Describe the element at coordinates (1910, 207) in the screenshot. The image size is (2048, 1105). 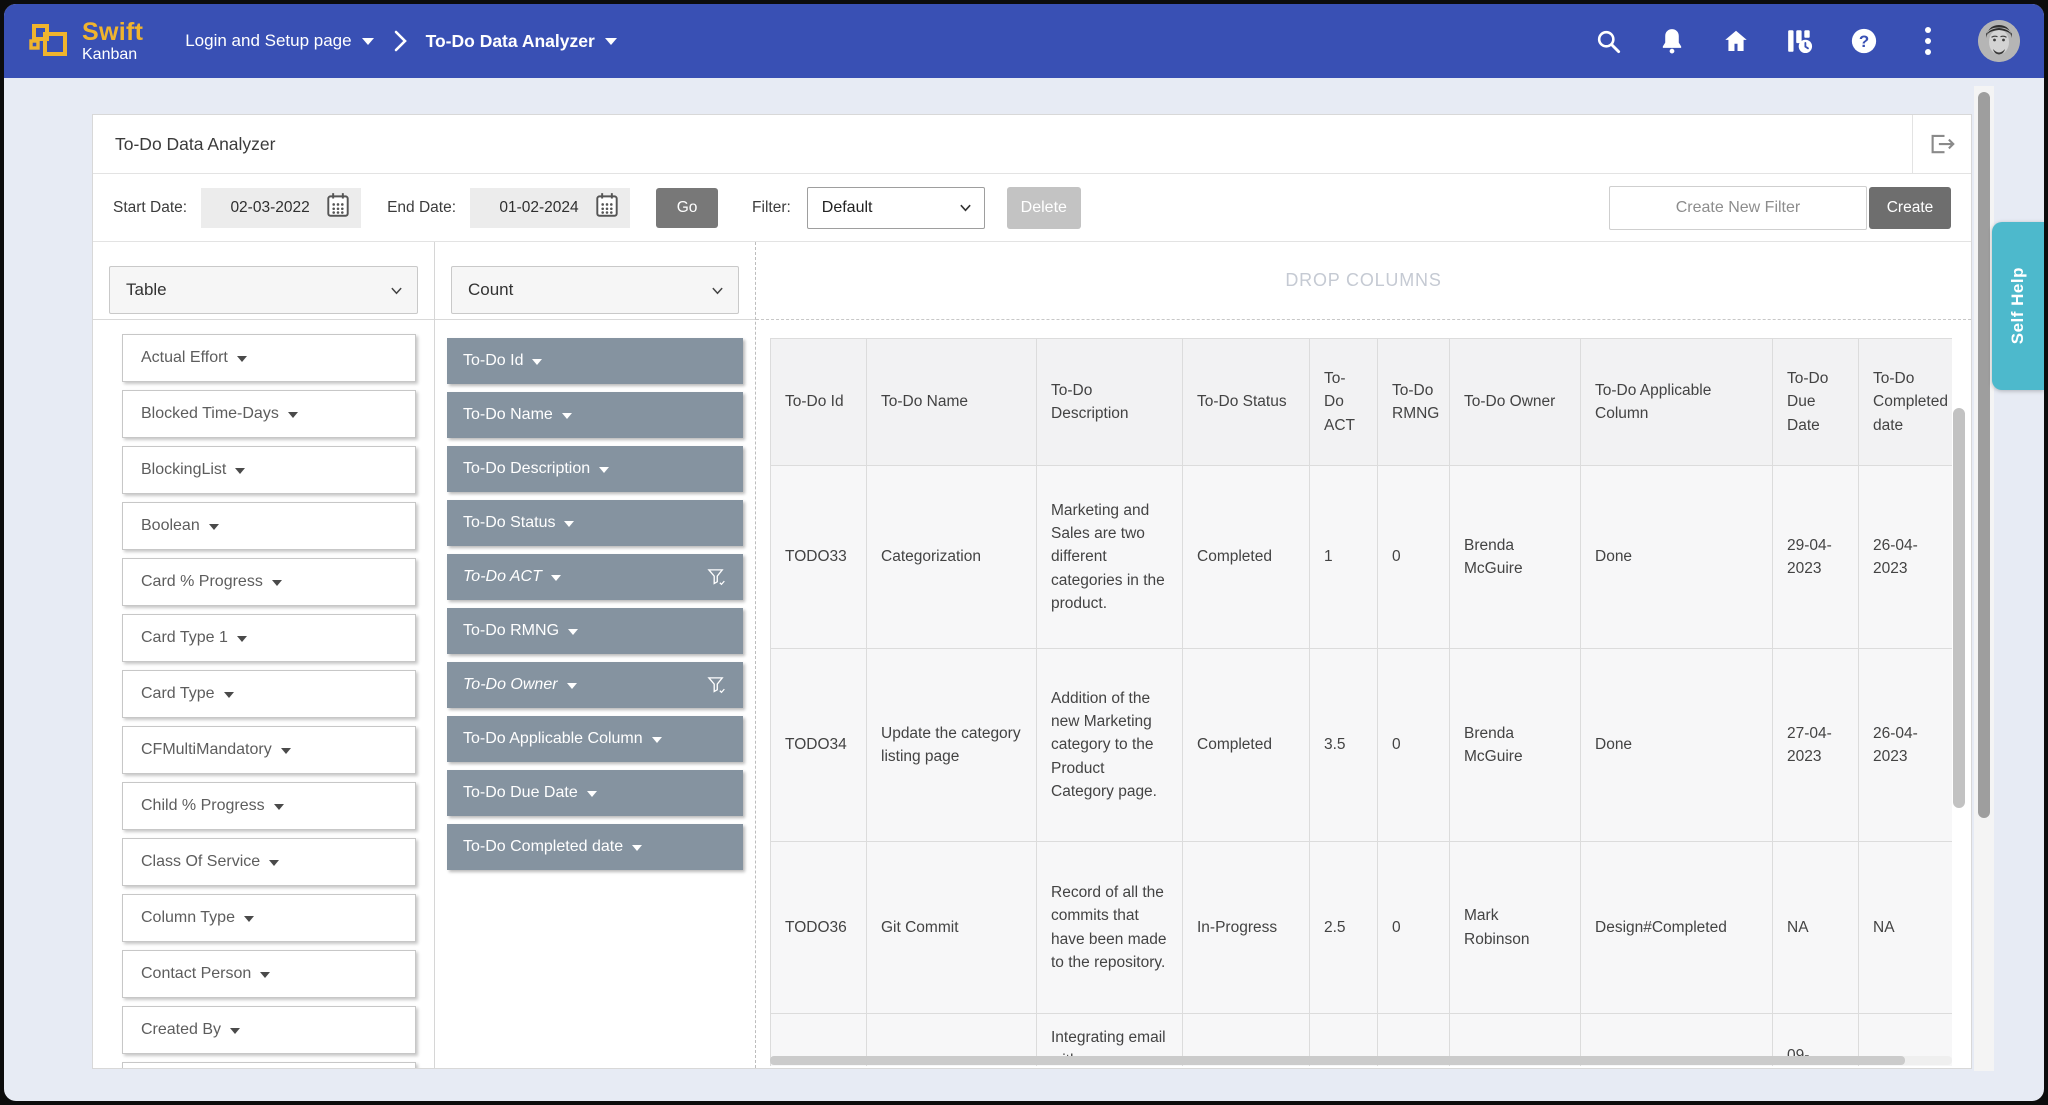
I see `create-filter-button: Create` at that location.